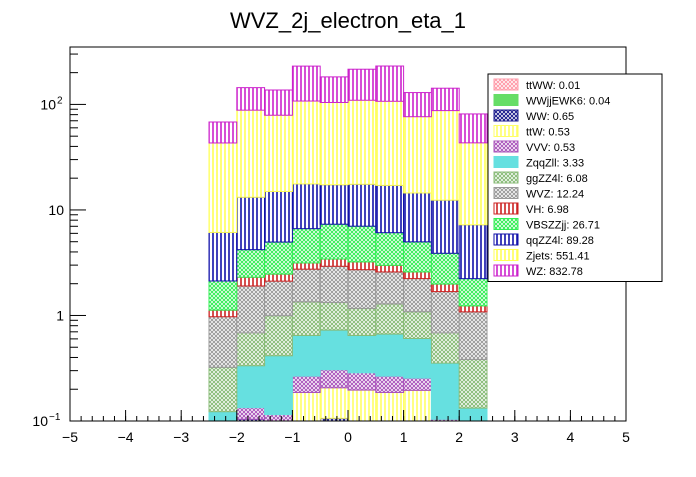  I want to click on legend-label: ZqqZll: 3.33, so click(555, 164).